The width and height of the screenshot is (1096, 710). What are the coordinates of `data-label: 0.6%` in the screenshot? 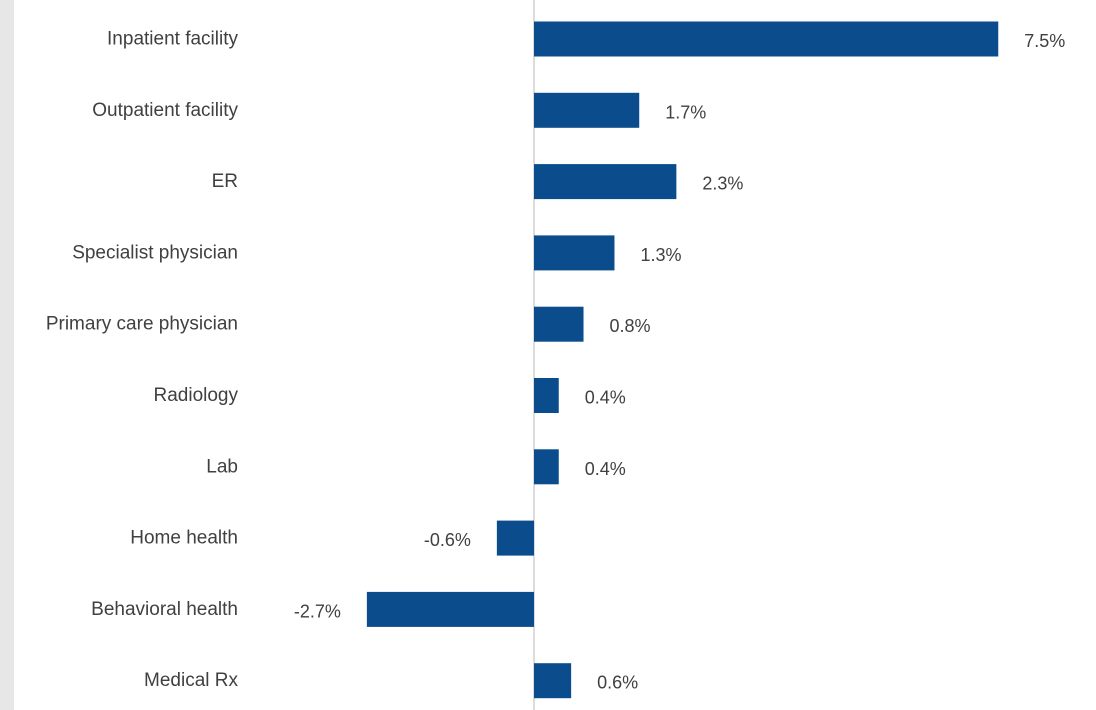 It's located at (617, 683).